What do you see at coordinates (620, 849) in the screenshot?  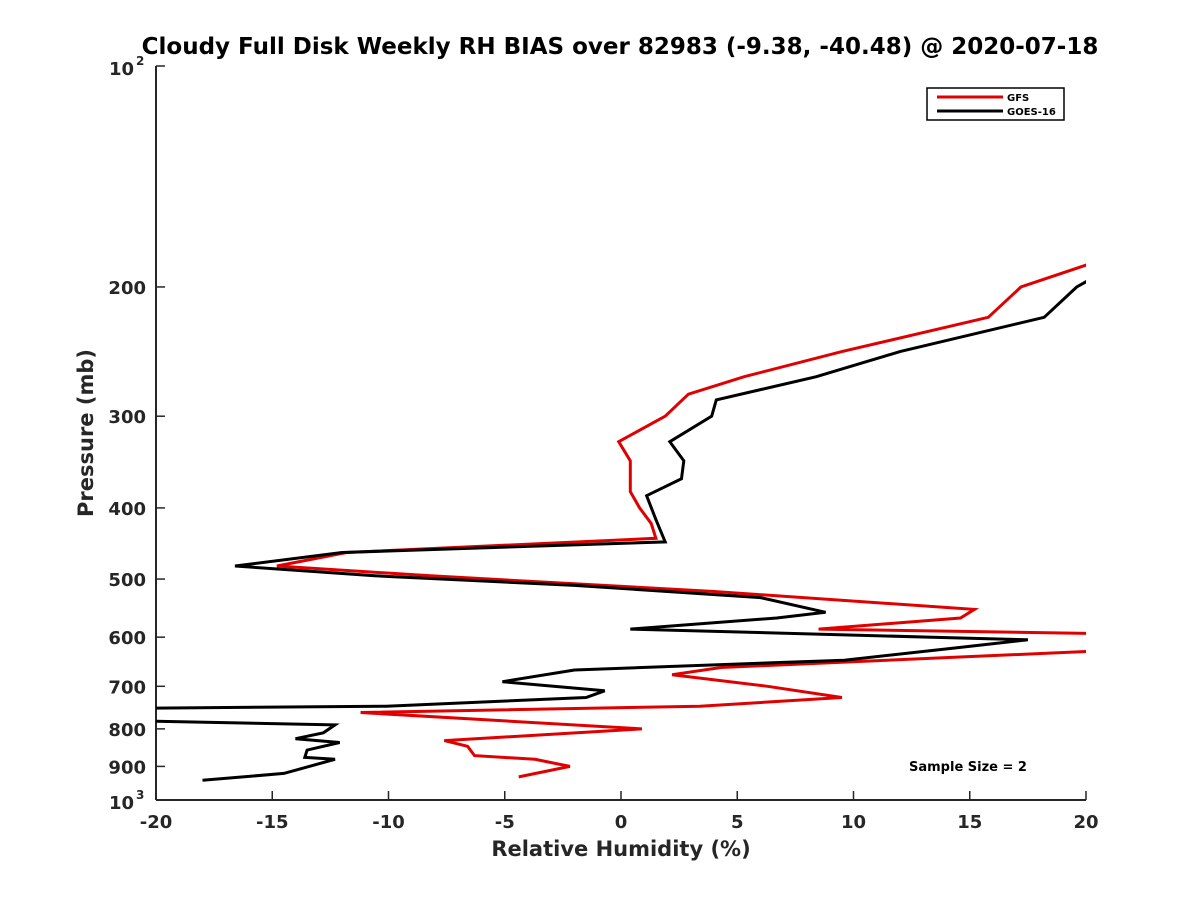 I see `x-axis-label: Relative Humidity (%)` at bounding box center [620, 849].